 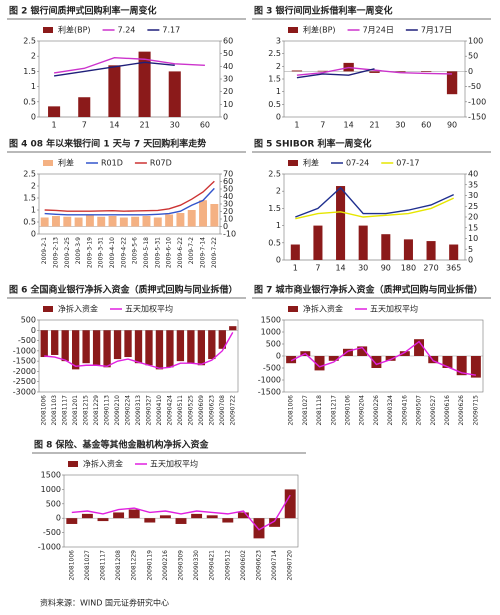 I want to click on y-tick-label: 0, so click(x=278, y=117).